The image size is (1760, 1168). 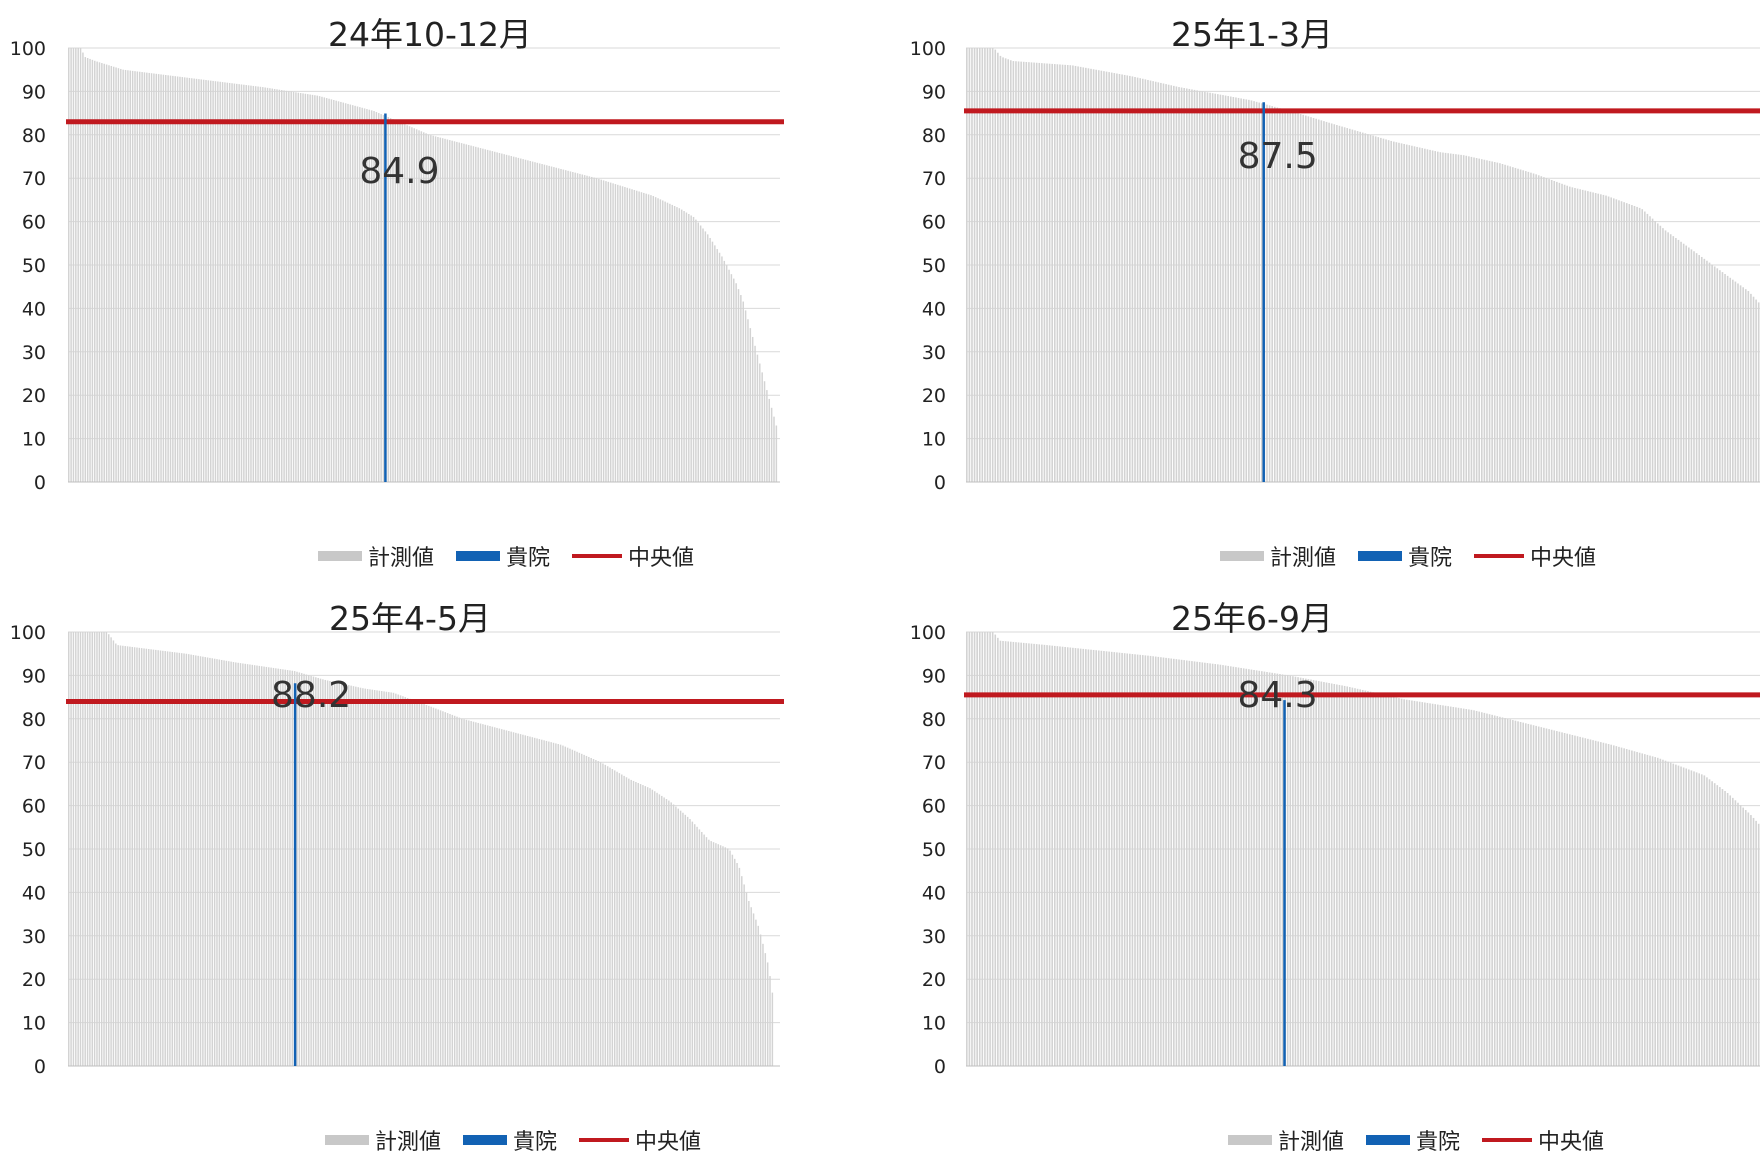 What do you see at coordinates (34, 353) in the screenshot?
I see `y-tick-label: 30` at bounding box center [34, 353].